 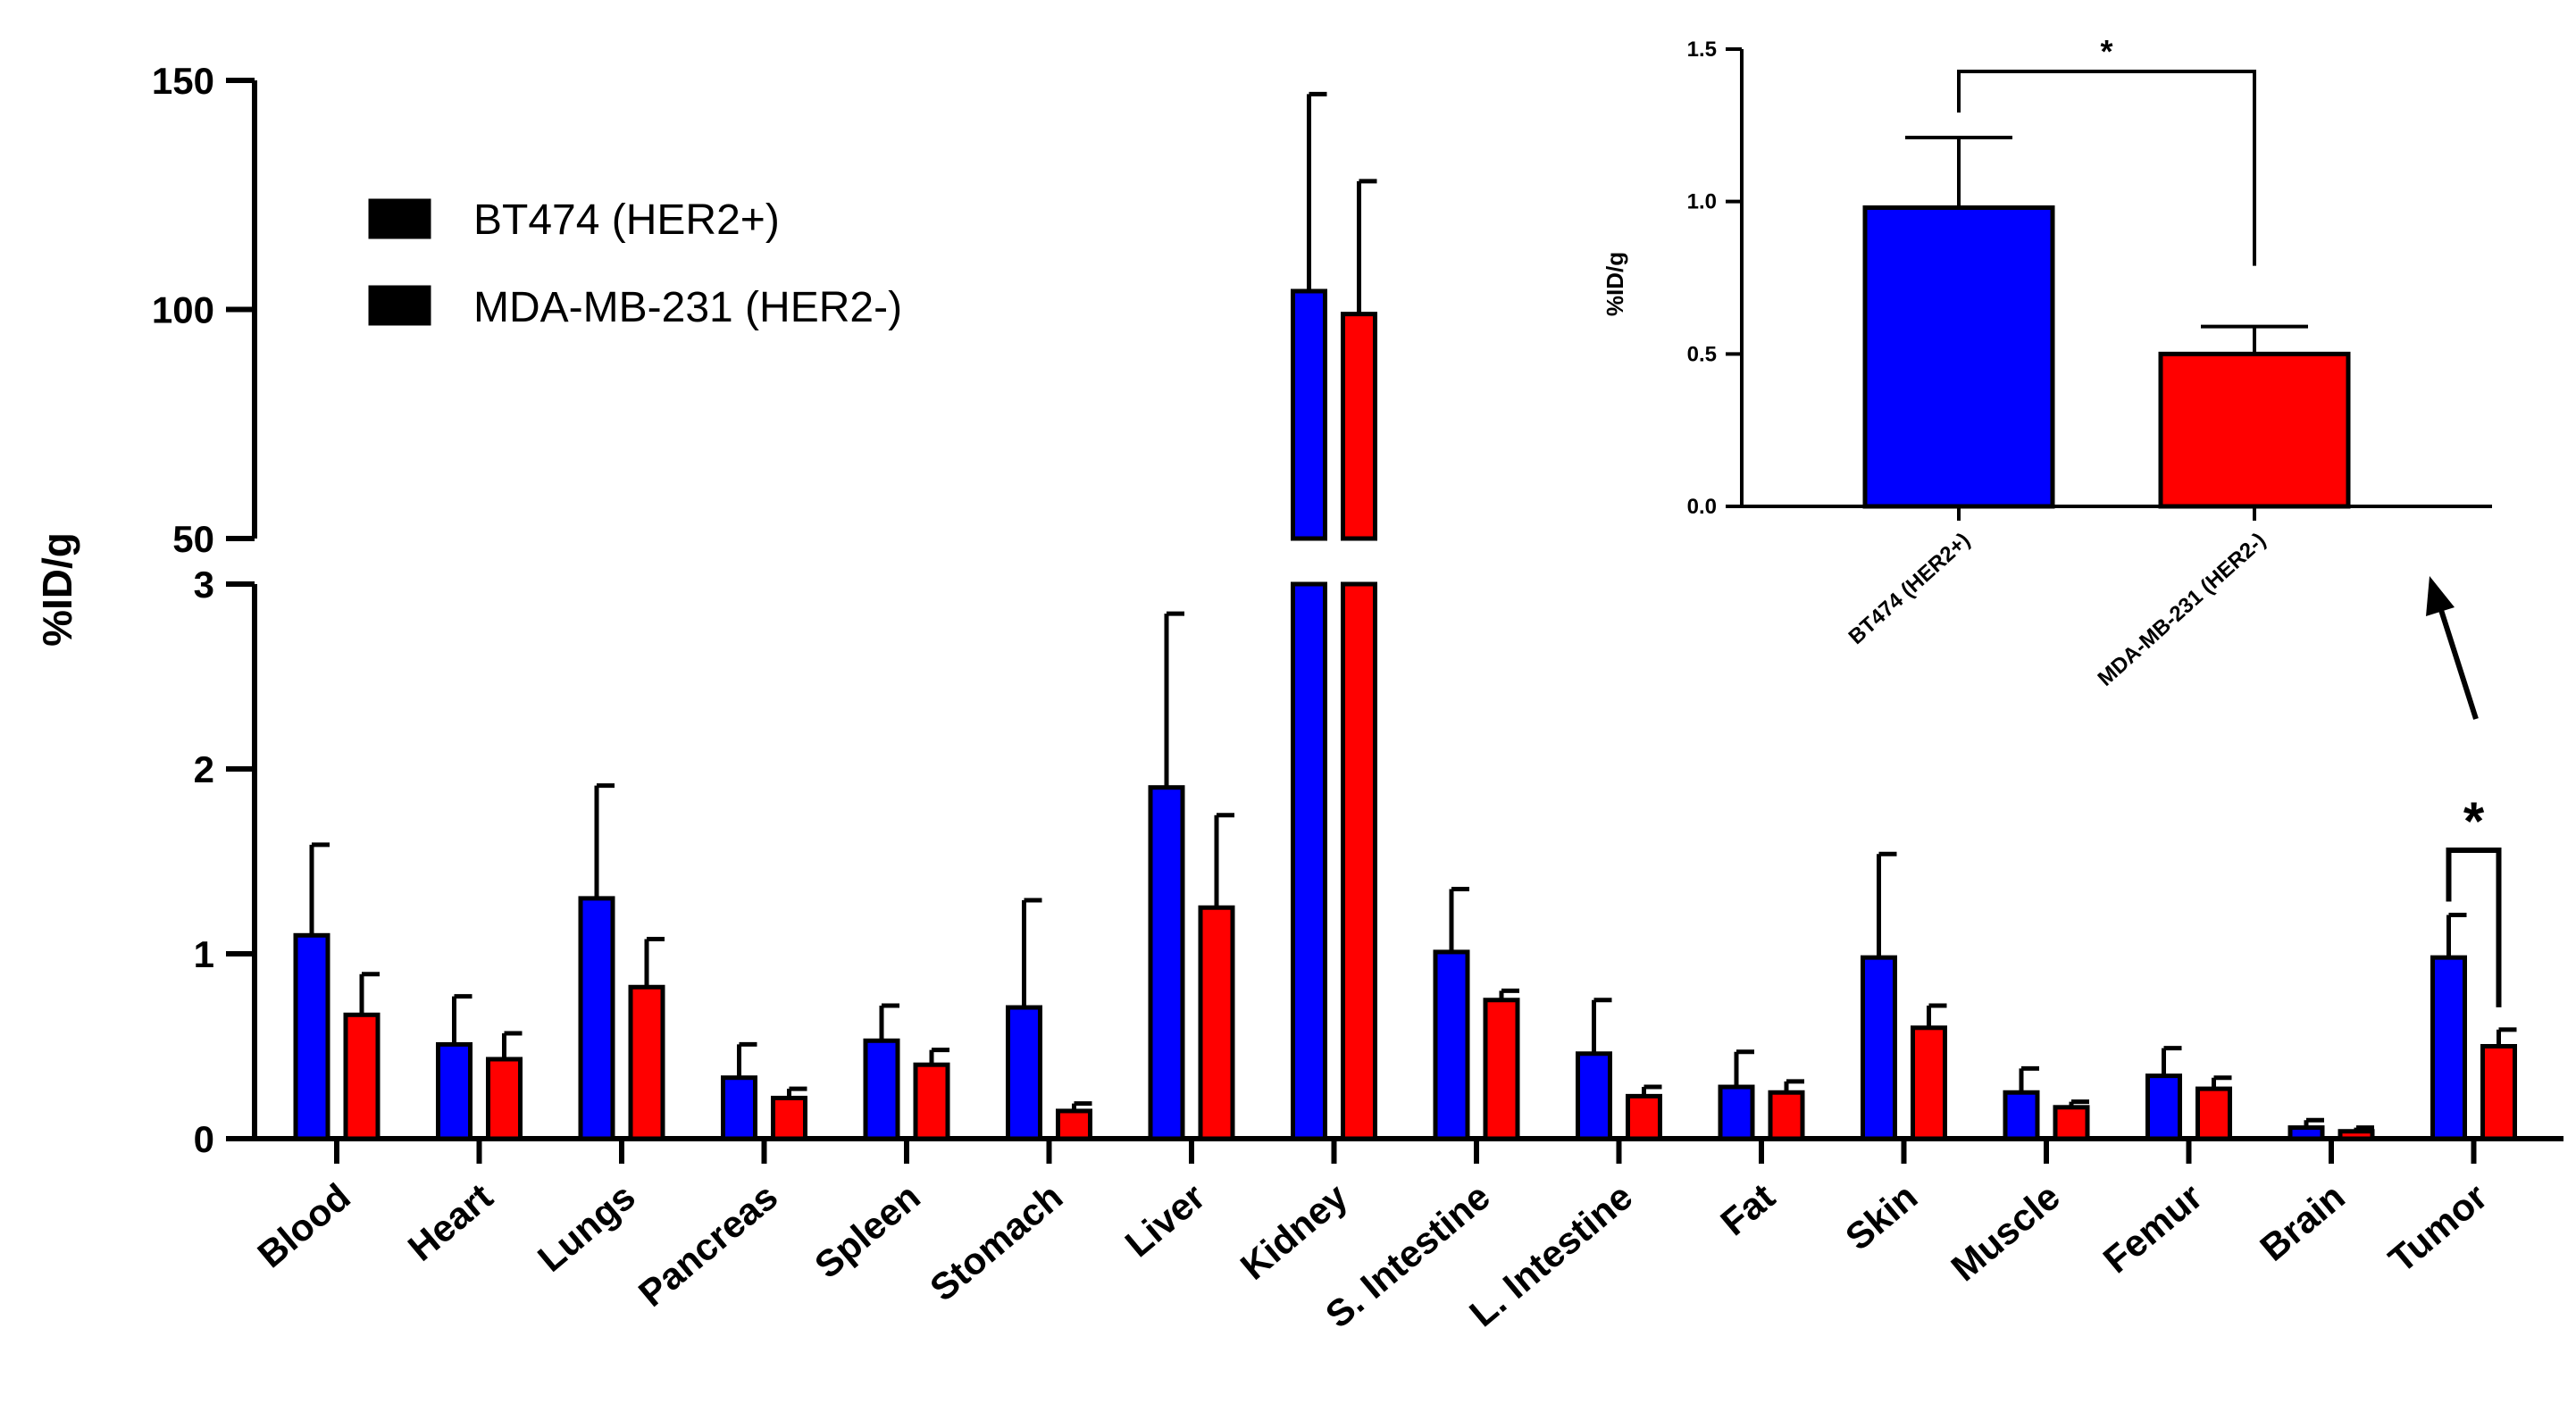 I want to click on category-label: Stomach, so click(x=996, y=1242).